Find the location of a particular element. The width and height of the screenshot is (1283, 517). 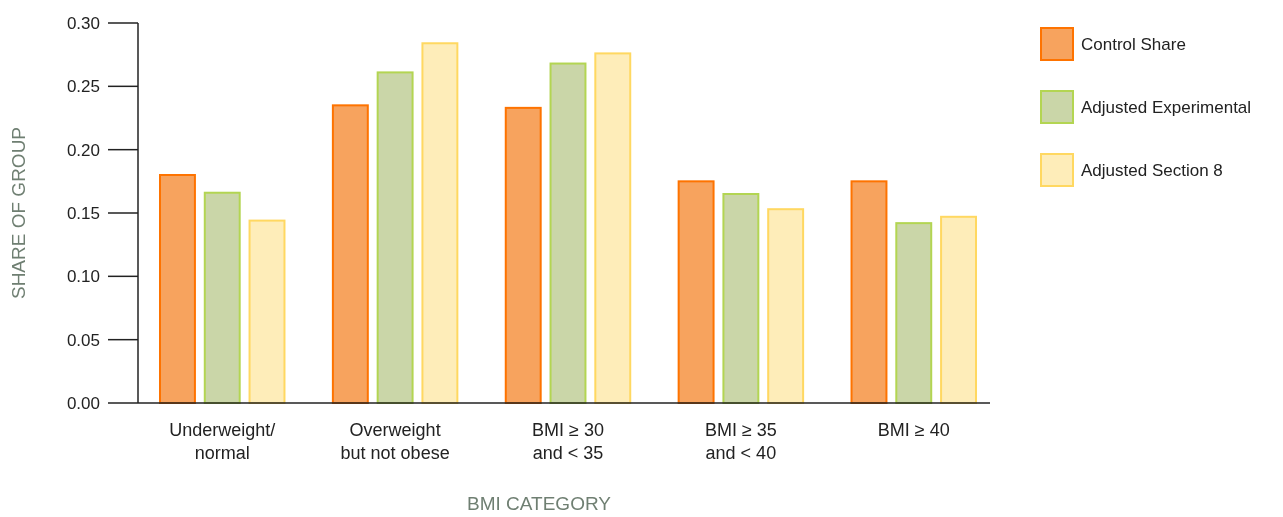

y-tick-label: 0.00 is located at coordinates (83, 403).